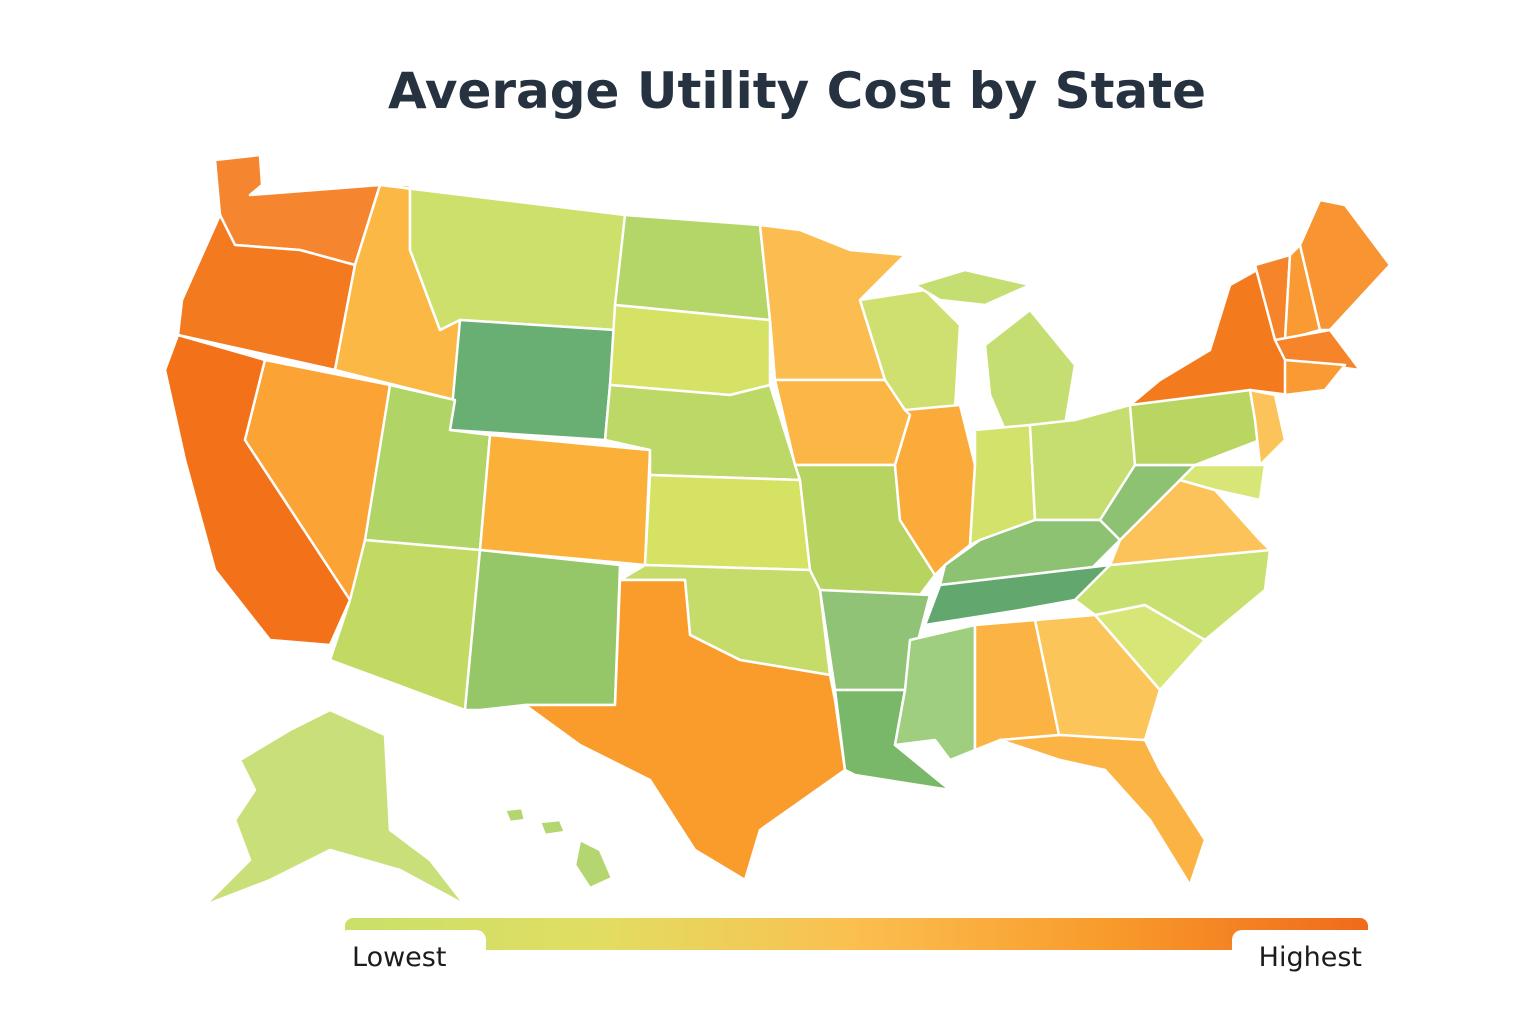  Describe the element at coordinates (399, 957) in the screenshot. I see `legend-low-label: Lowest` at that location.